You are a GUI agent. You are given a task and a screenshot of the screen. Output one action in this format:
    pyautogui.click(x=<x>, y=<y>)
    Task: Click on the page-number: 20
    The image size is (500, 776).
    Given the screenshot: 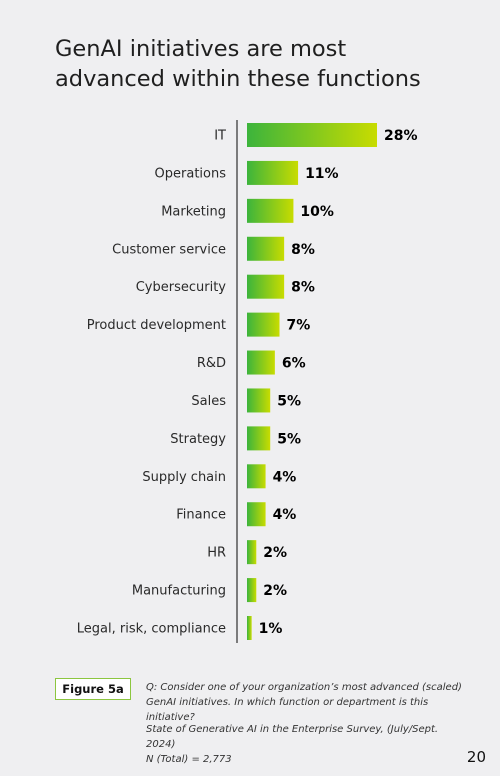 What is the action you would take?
    pyautogui.click(x=476, y=757)
    